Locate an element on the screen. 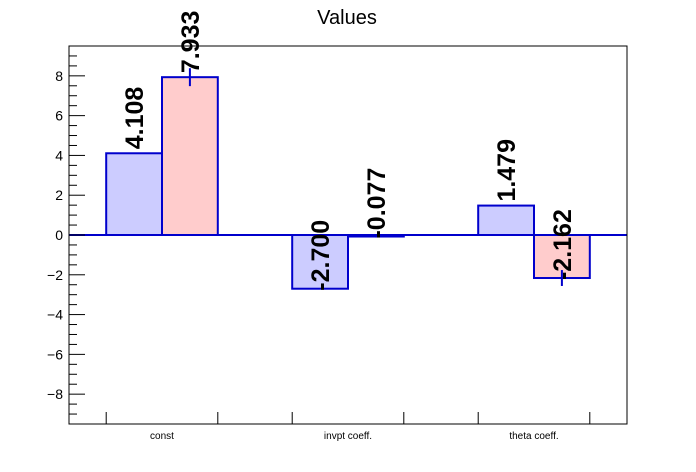 This screenshot has height=472, width=696. data-label-1-3: 1.479 is located at coordinates (507, 170).